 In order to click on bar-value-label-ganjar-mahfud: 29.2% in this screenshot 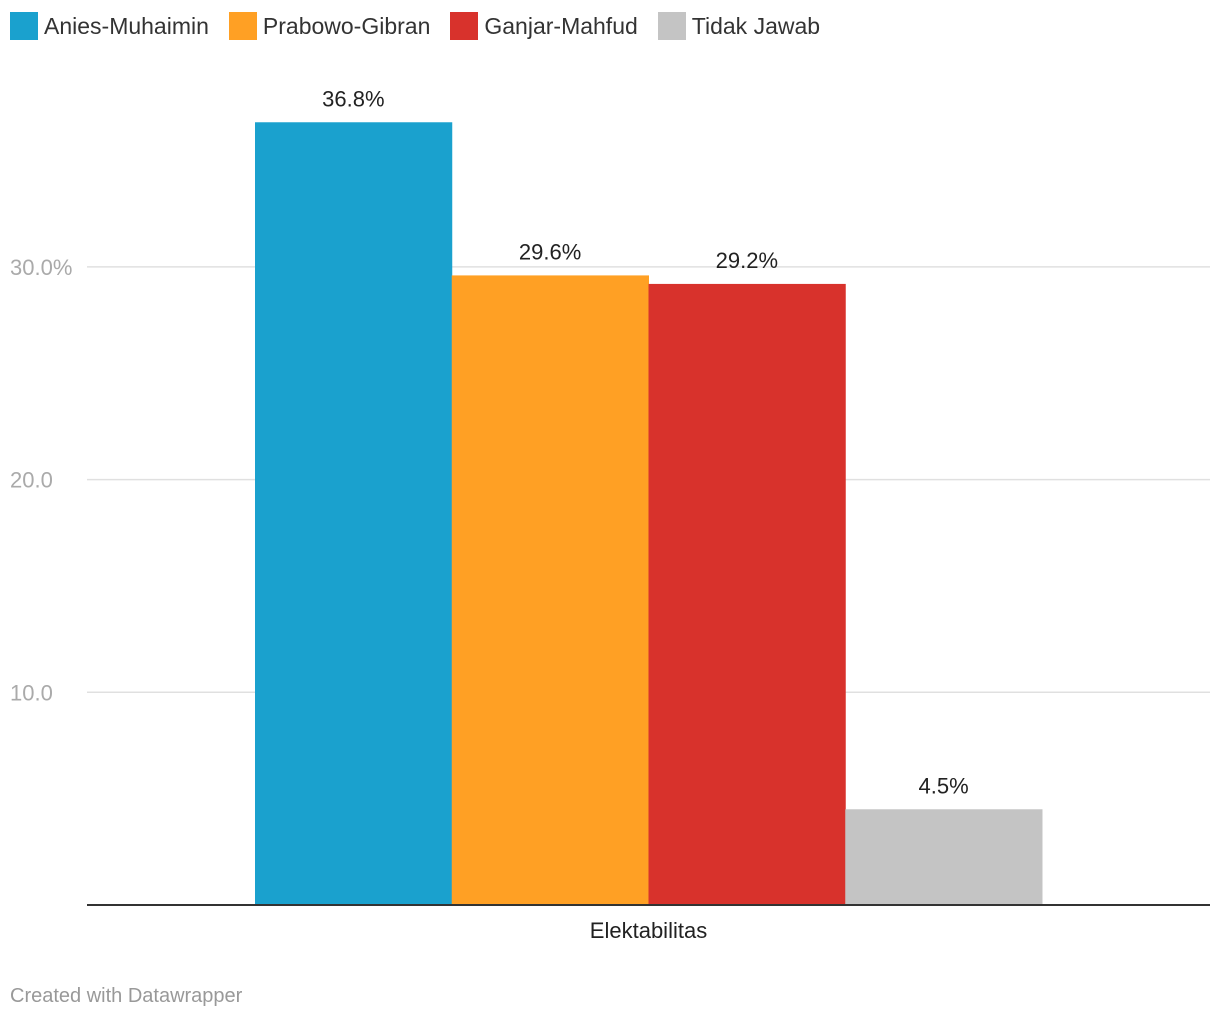, I will do `click(747, 260)`.